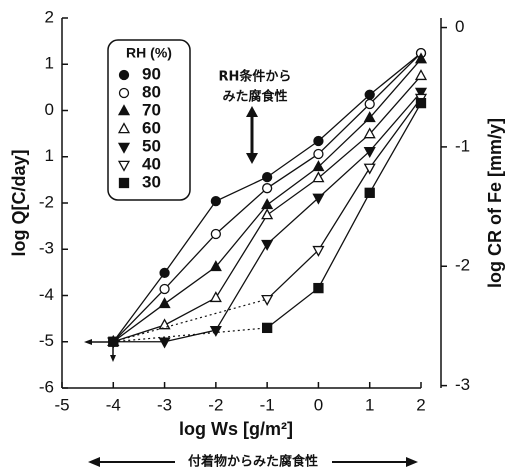 The height and width of the screenshot is (474, 510). Describe the element at coordinates (151, 163) in the screenshot. I see `legend-label: 40` at that location.